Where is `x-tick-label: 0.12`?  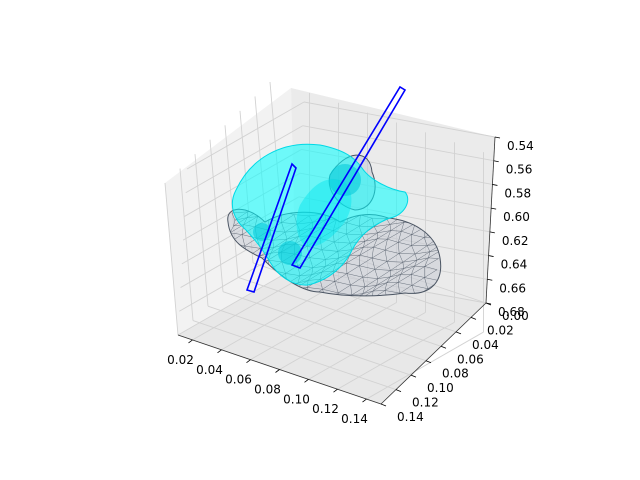 x-tick-label: 0.12 is located at coordinates (325, 409).